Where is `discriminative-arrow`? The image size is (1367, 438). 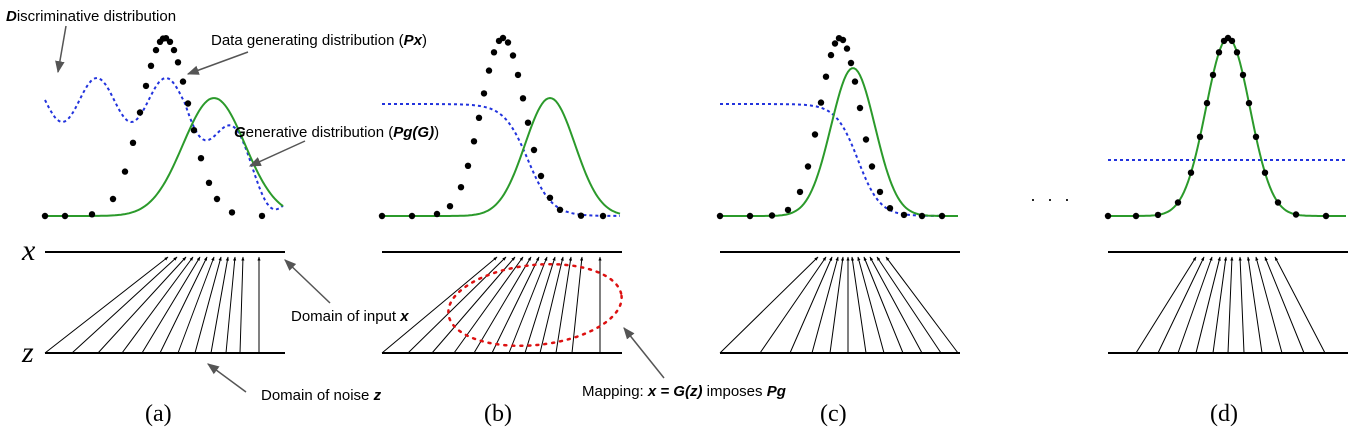
discriminative-arrow is located at coordinates (61, 49).